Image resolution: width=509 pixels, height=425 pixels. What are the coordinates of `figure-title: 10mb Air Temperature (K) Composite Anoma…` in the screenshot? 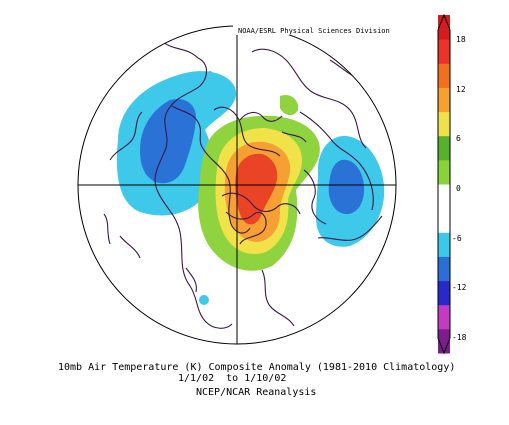 It's located at (257, 367).